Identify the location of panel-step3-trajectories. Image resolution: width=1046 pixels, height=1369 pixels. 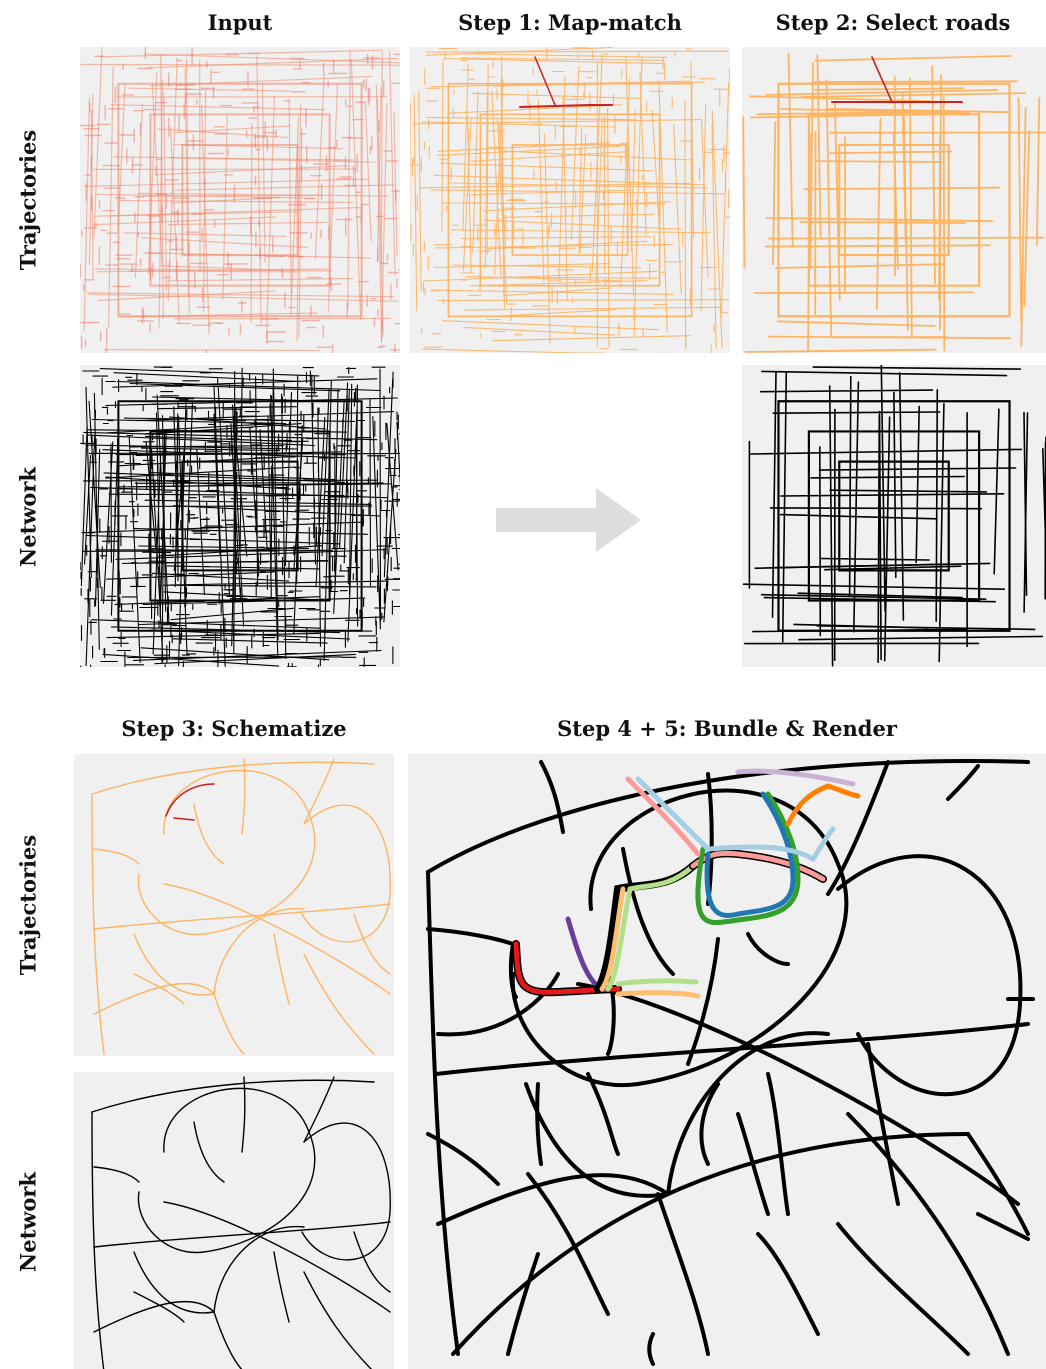
(234, 905).